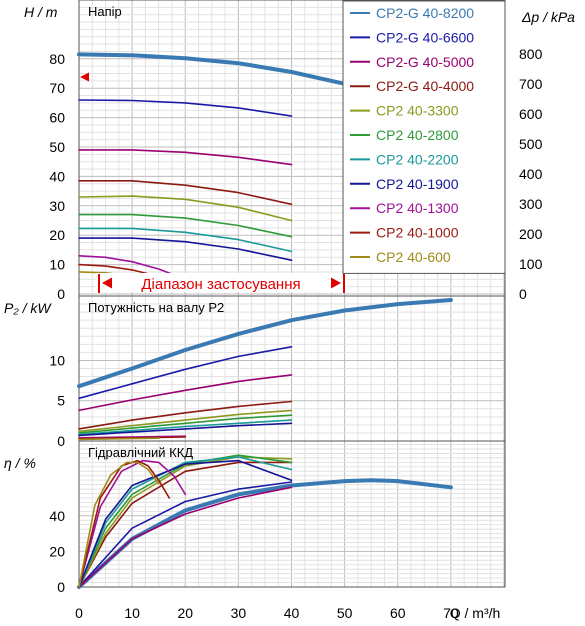 The width and height of the screenshot is (585, 626). What do you see at coordinates (417, 208) in the screenshot?
I see `legend-entry: CP2 40-1300` at bounding box center [417, 208].